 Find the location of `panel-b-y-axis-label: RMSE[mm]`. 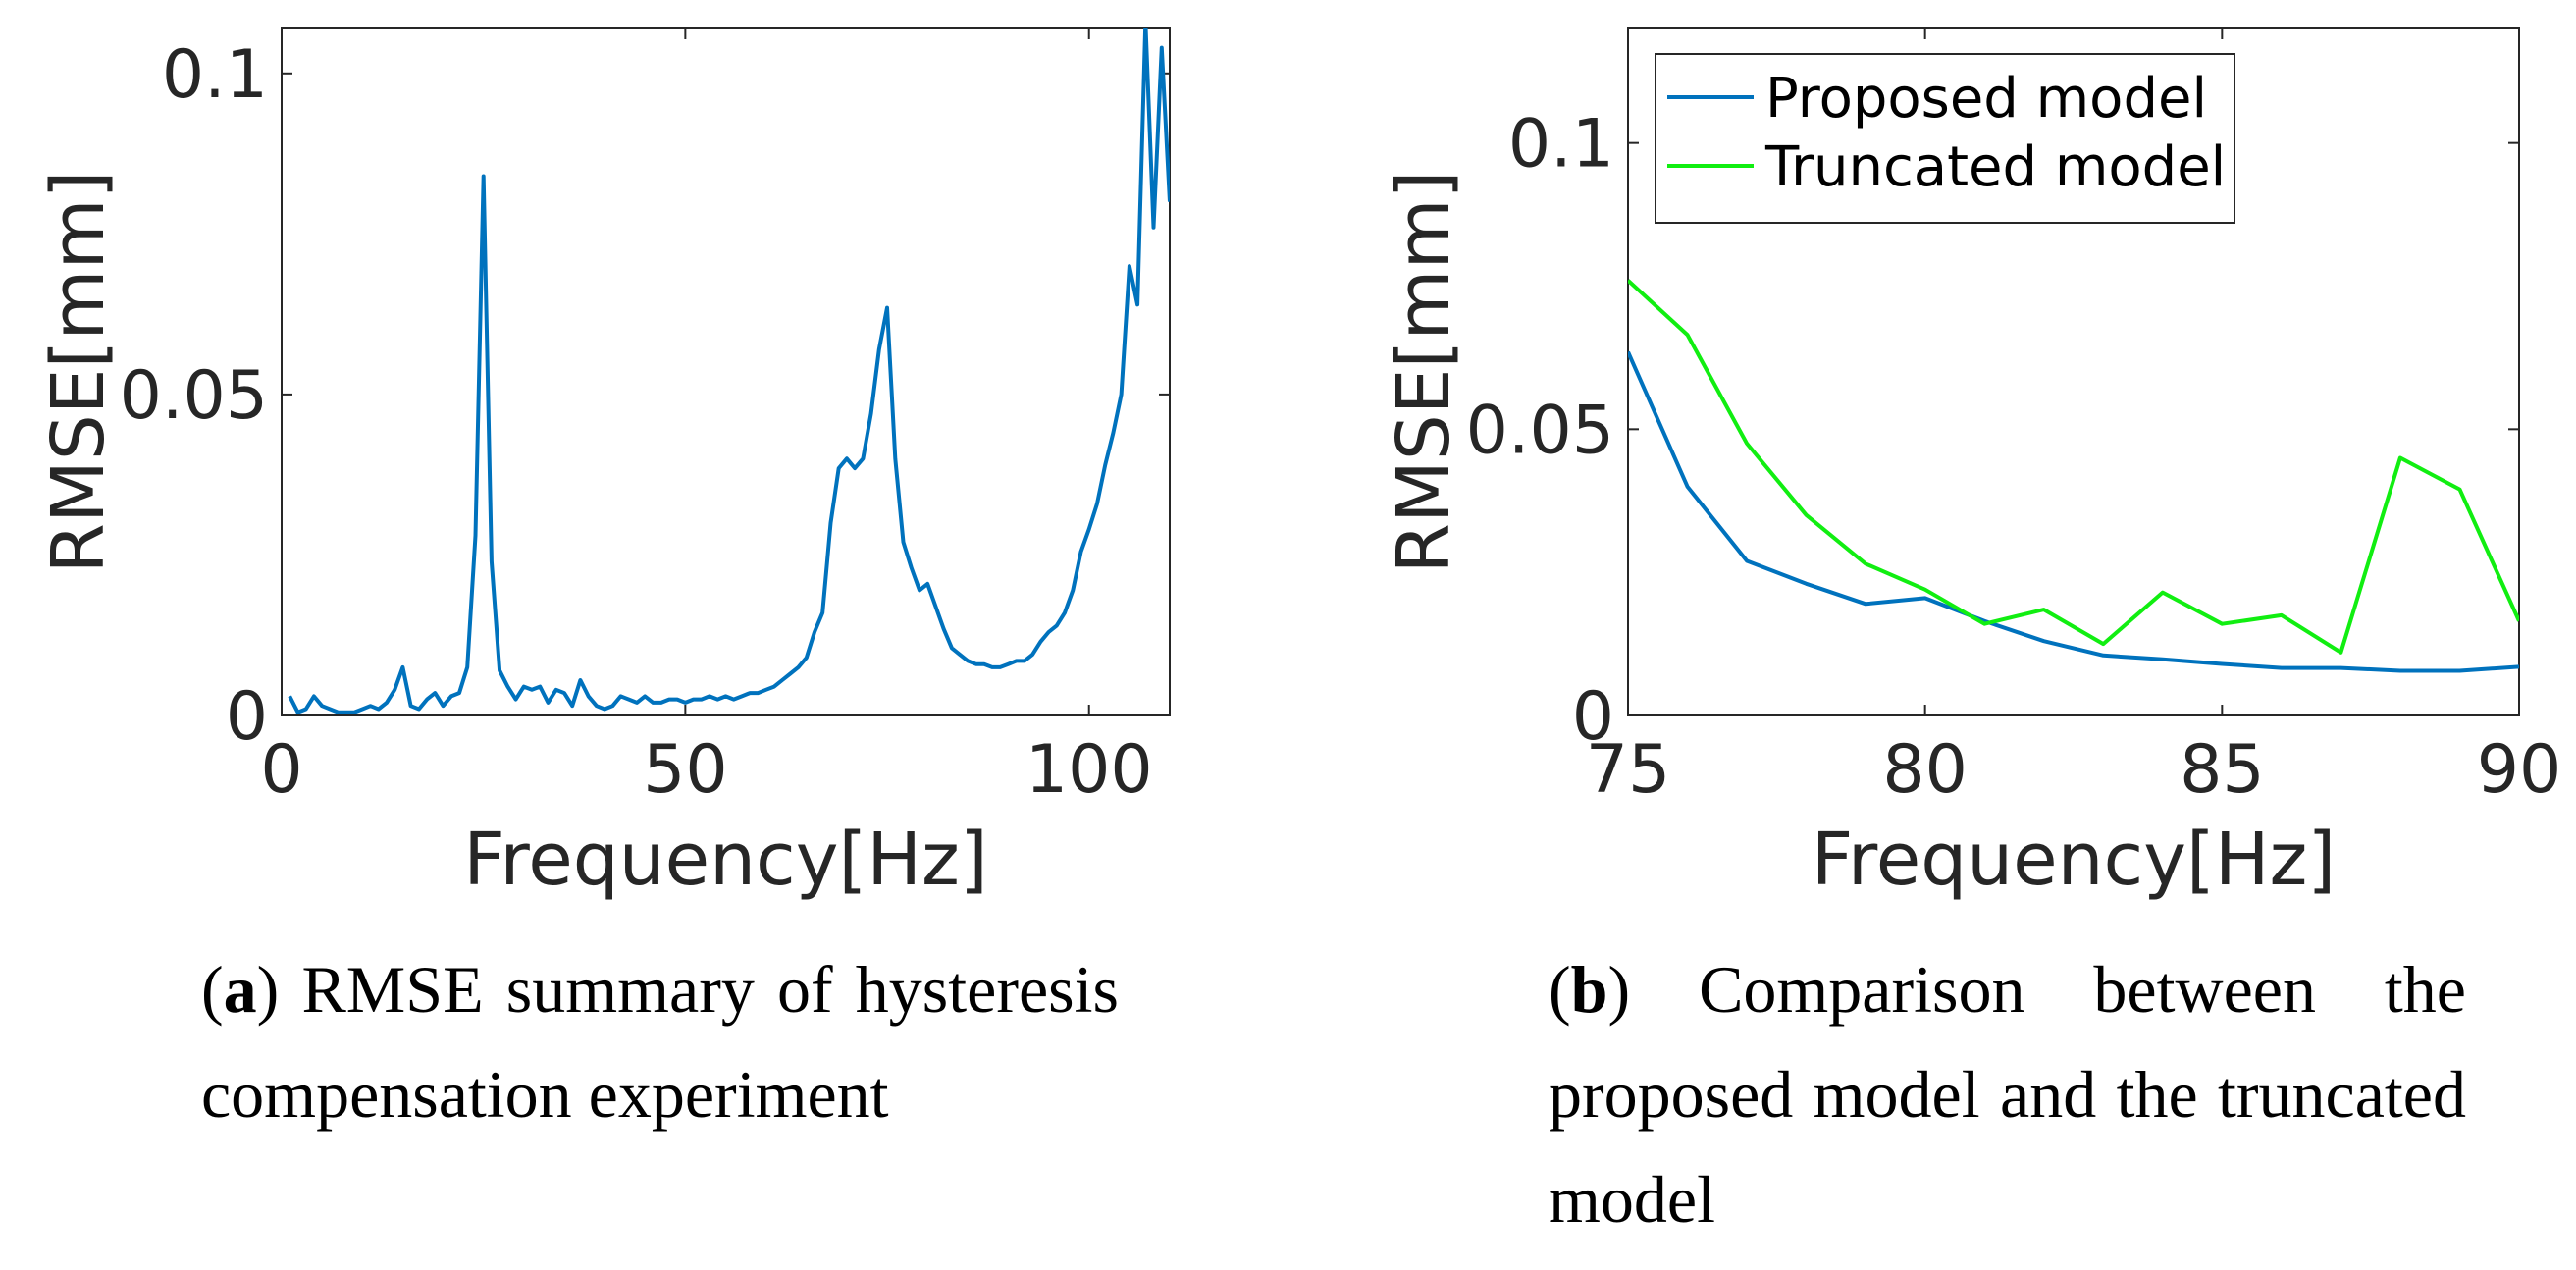

panel-b-y-axis-label: RMSE[mm] is located at coordinates (1424, 372).